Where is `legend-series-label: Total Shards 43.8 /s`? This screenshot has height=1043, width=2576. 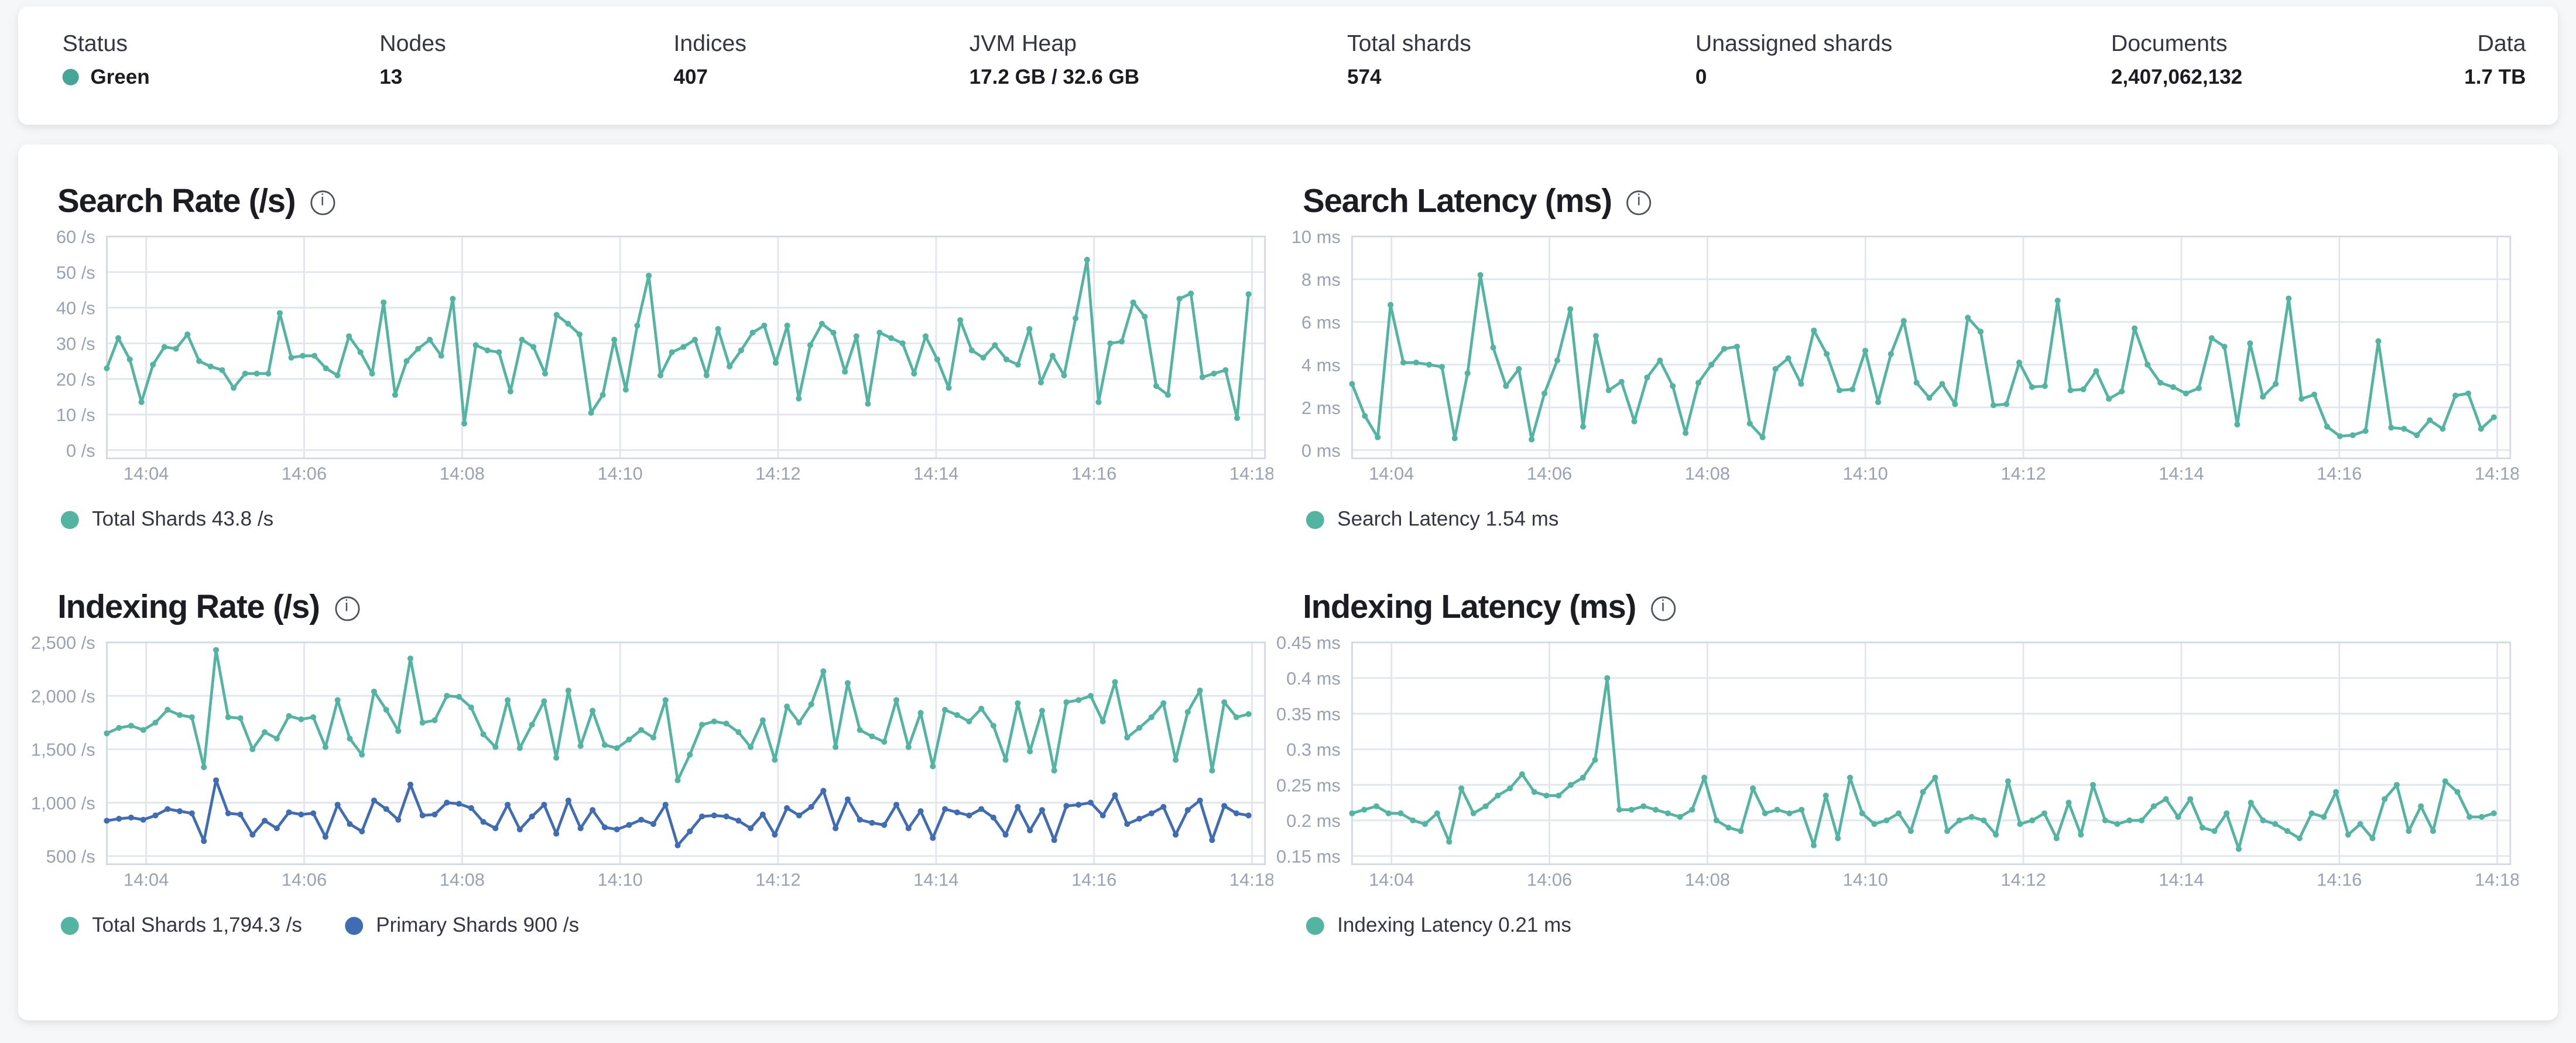 legend-series-label: Total Shards 43.8 /s is located at coordinates (183, 519).